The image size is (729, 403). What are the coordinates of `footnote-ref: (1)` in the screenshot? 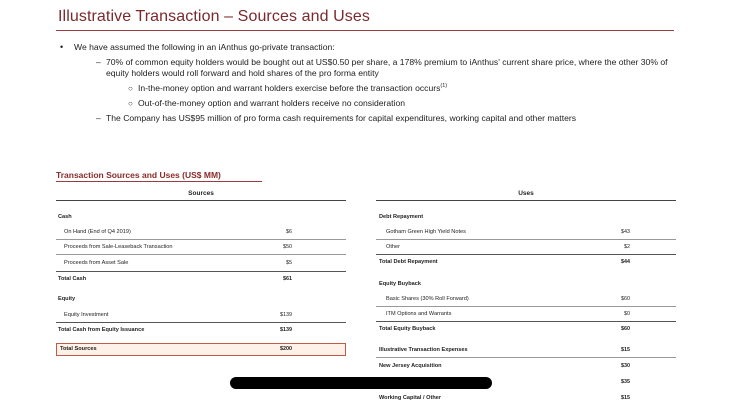 It's located at (444, 86).